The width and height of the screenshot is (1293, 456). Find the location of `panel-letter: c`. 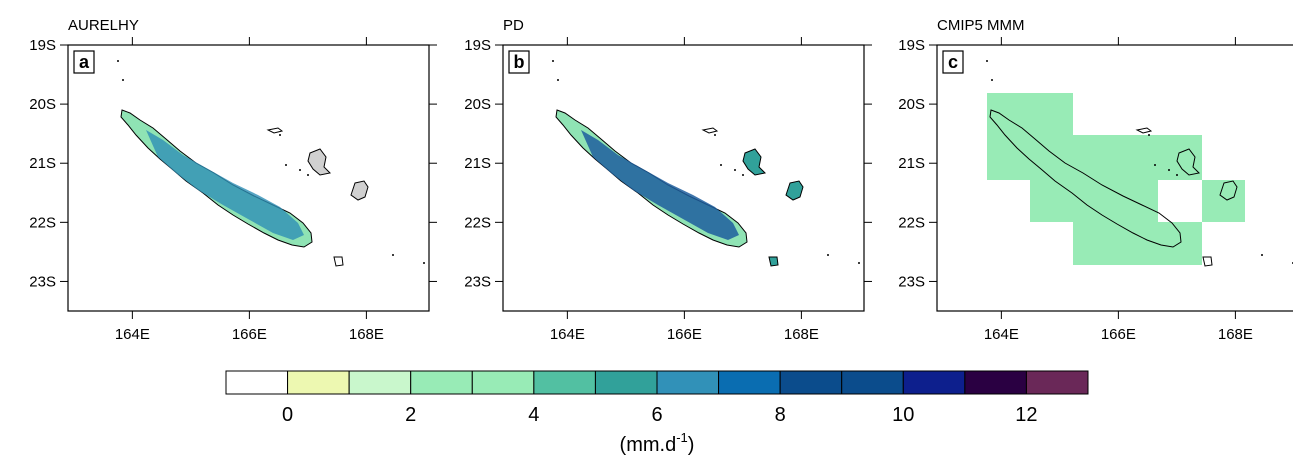

panel-letter: c is located at coordinates (953, 62).